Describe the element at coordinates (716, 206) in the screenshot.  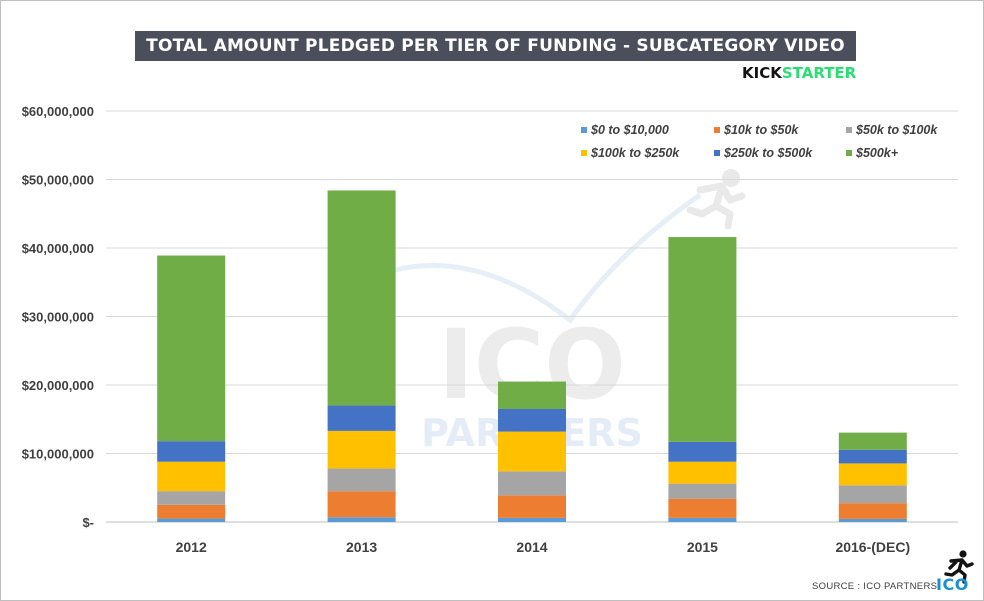
I see `watermark-runner-icon` at that location.